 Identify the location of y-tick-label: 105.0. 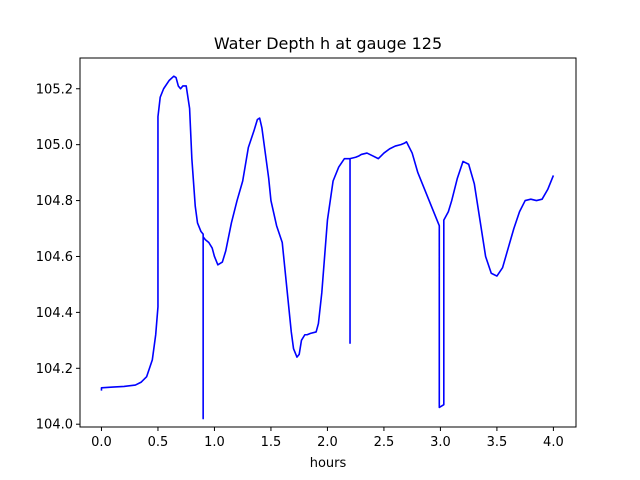
(54, 145).